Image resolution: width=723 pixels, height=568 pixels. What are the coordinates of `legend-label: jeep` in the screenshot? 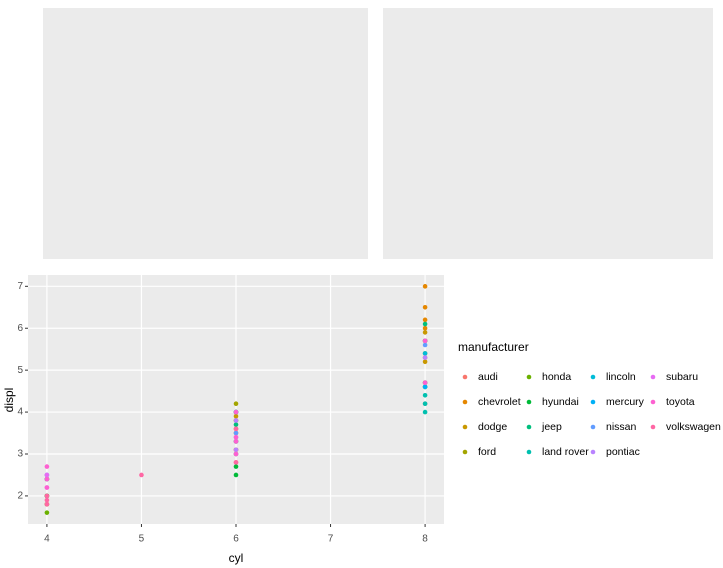 It's located at (551, 427).